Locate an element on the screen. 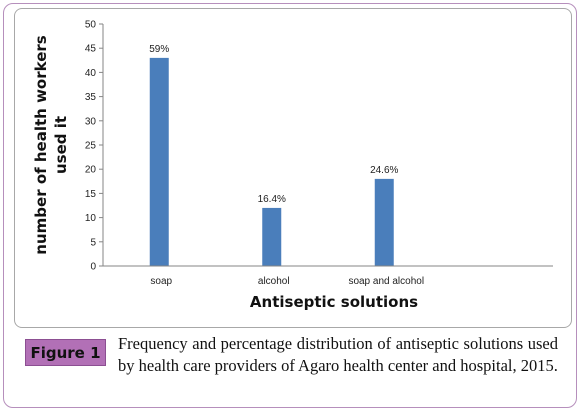  y-tick-label: 15 is located at coordinates (91, 194).